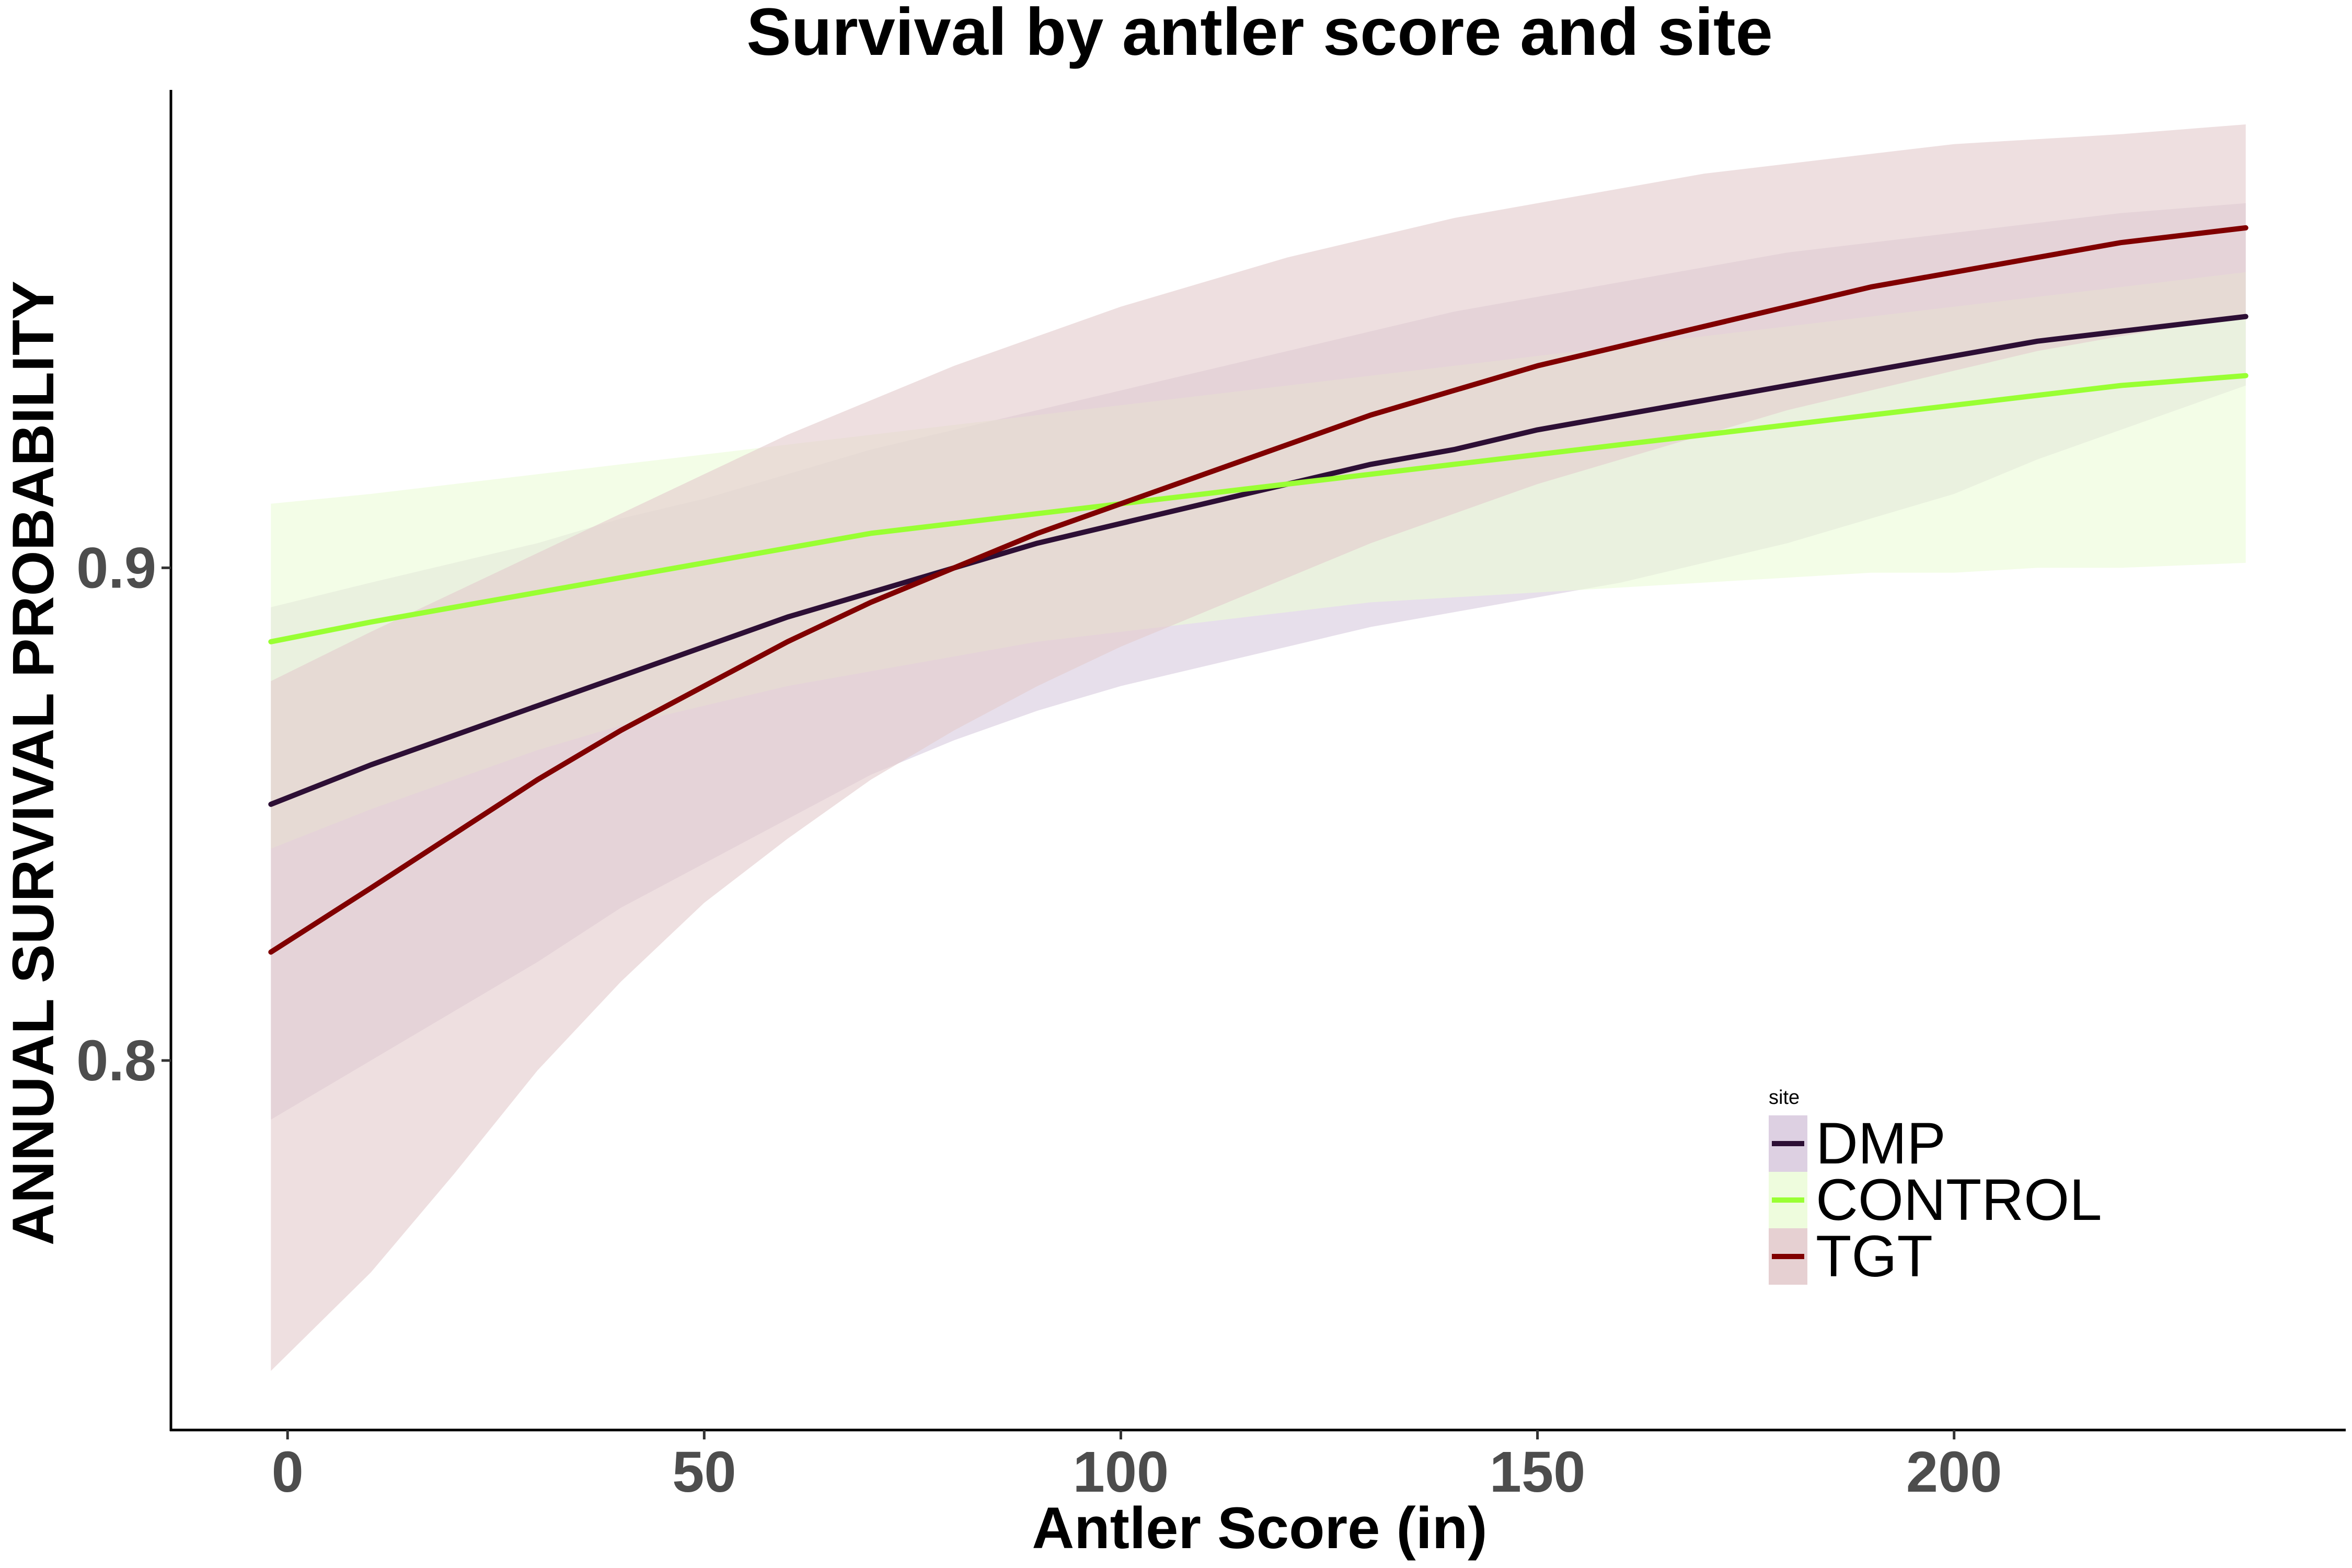 The width and height of the screenshot is (2352, 1568). What do you see at coordinates (33, 763) in the screenshot?
I see `y-axis-title: ANNUAL SURVIVAL PROBABILITY` at bounding box center [33, 763].